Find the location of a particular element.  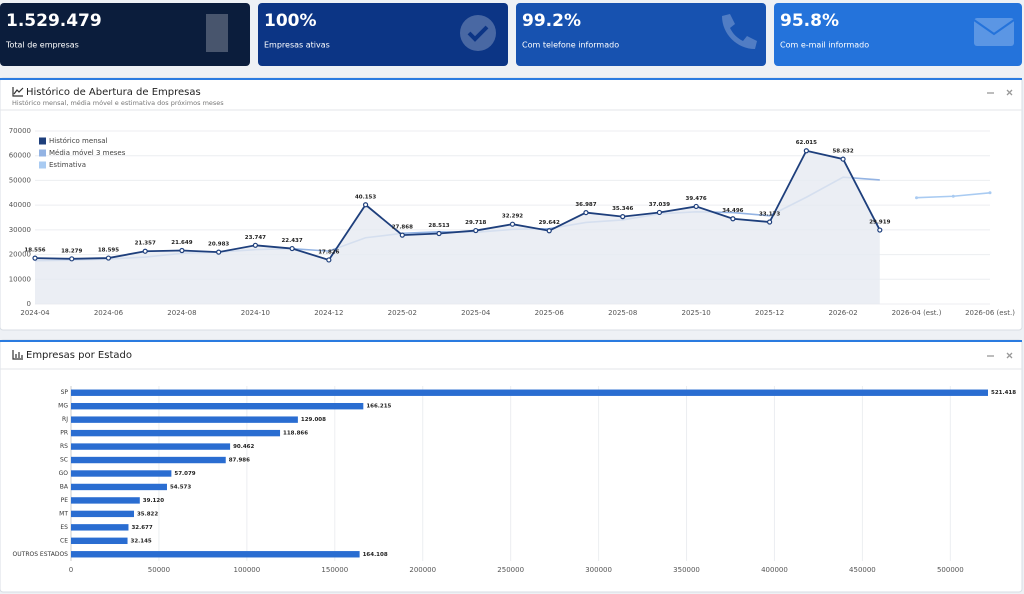

x-tick-label: 150000 is located at coordinates (334, 570).